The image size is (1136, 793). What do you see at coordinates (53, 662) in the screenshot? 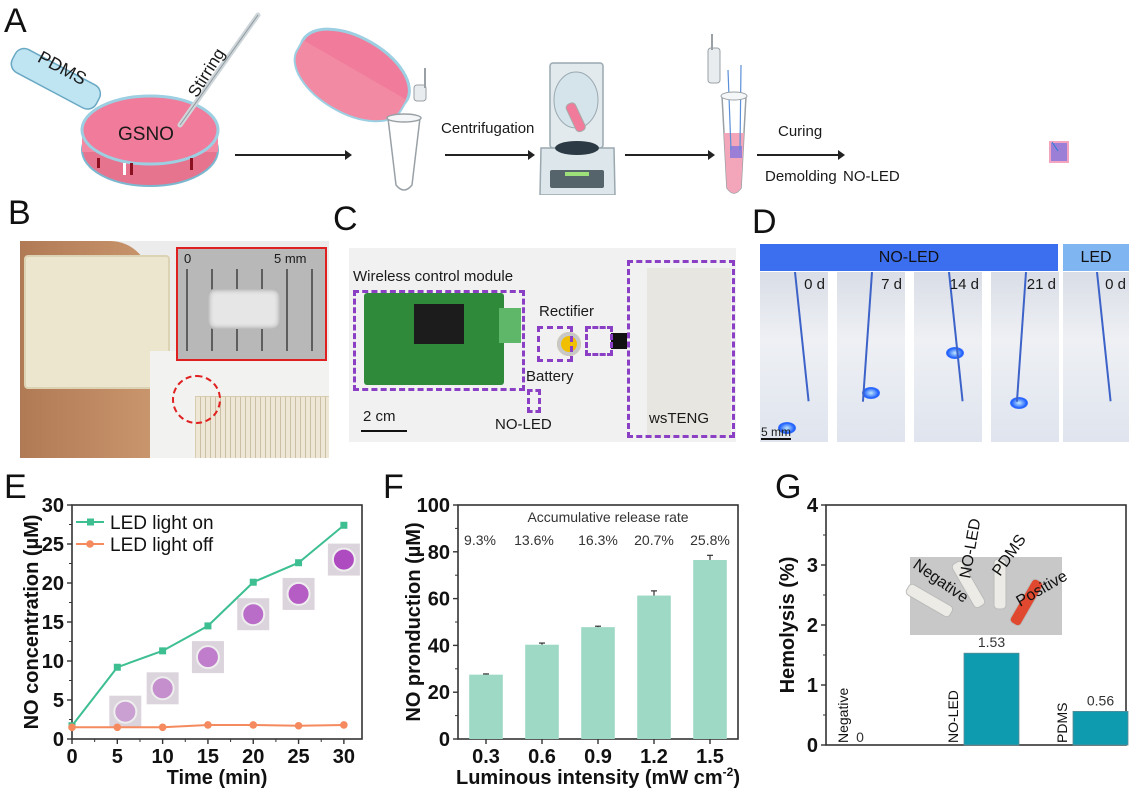
I see `y-tick-label: 10` at bounding box center [53, 662].